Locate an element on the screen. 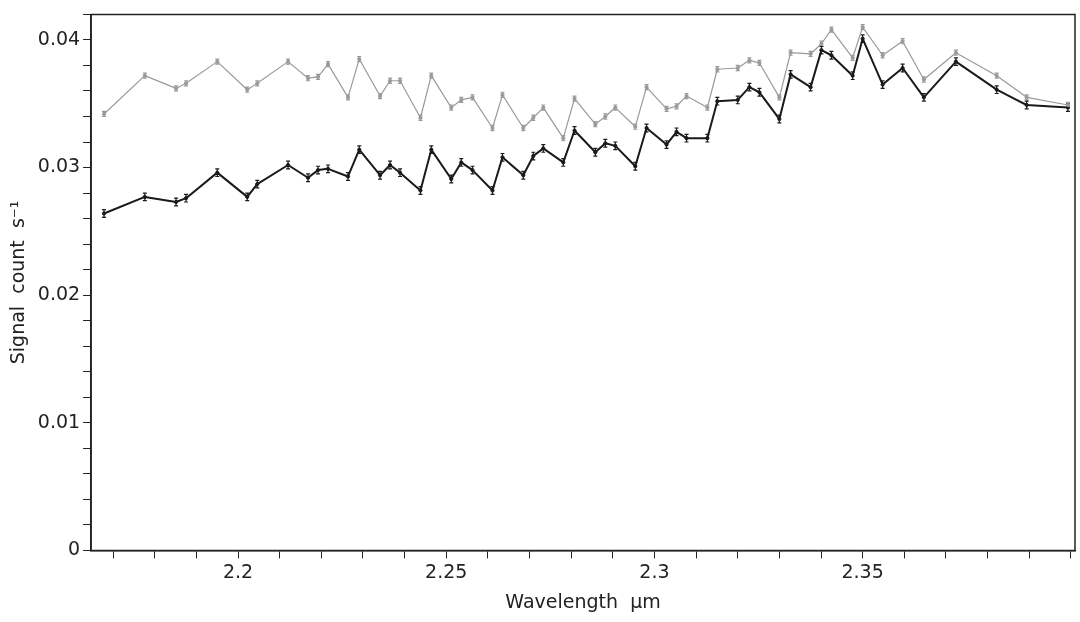  x-tick-label: 2.25 is located at coordinates (446, 570).